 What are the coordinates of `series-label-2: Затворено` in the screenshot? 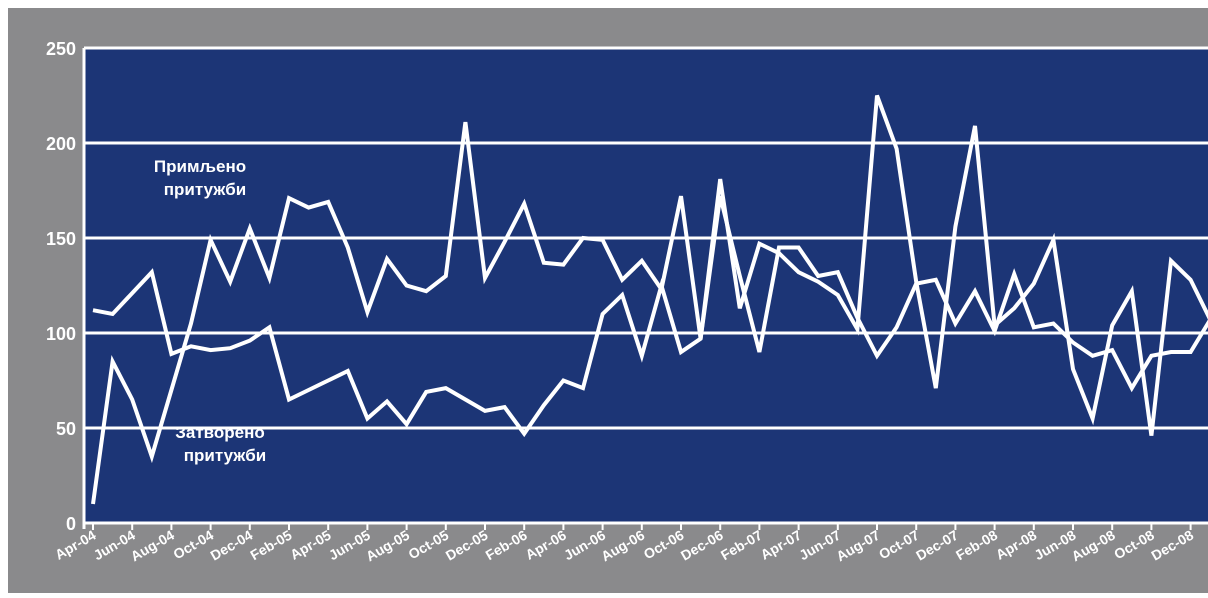 It's located at (220, 432).